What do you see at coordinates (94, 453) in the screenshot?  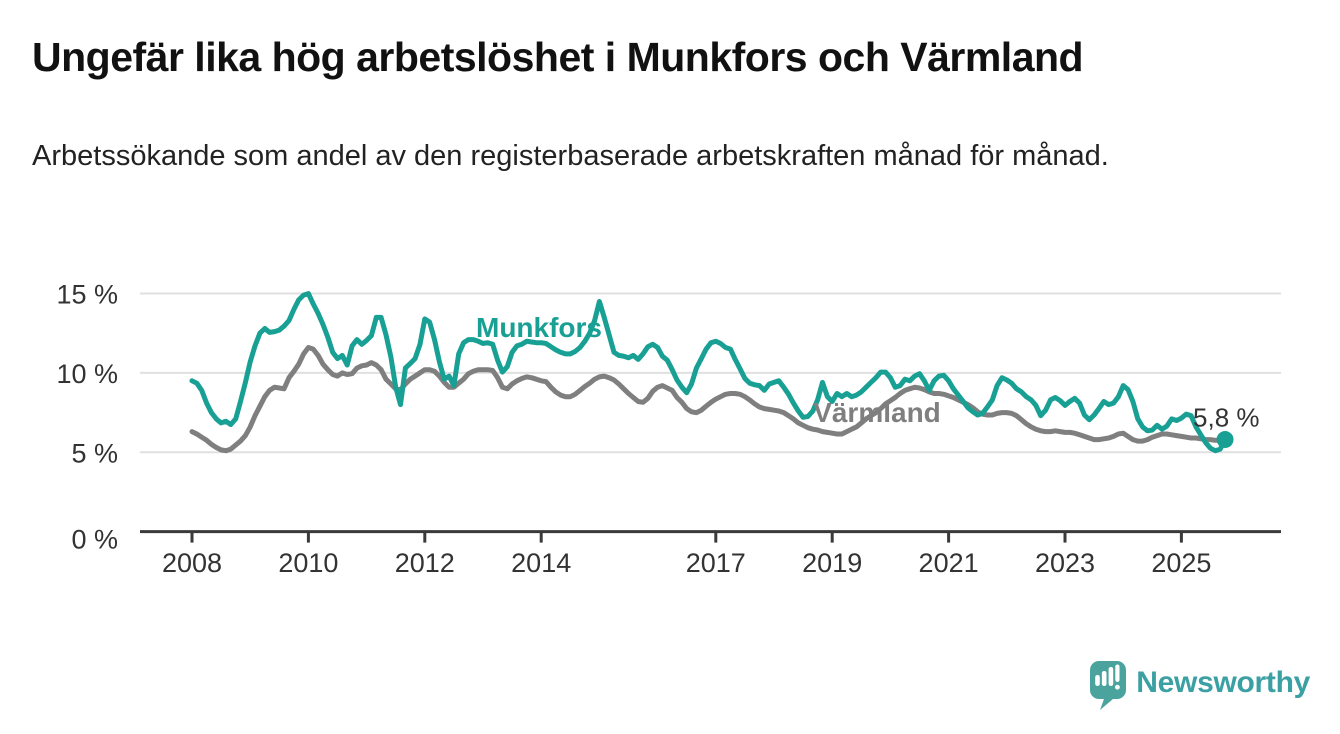 I see `y-axis-tick-label: 5 %` at bounding box center [94, 453].